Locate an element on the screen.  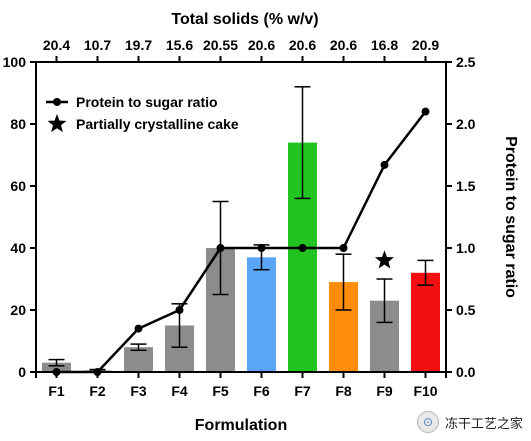
right-tick-label: 2.0 is located at coordinates (466, 124).